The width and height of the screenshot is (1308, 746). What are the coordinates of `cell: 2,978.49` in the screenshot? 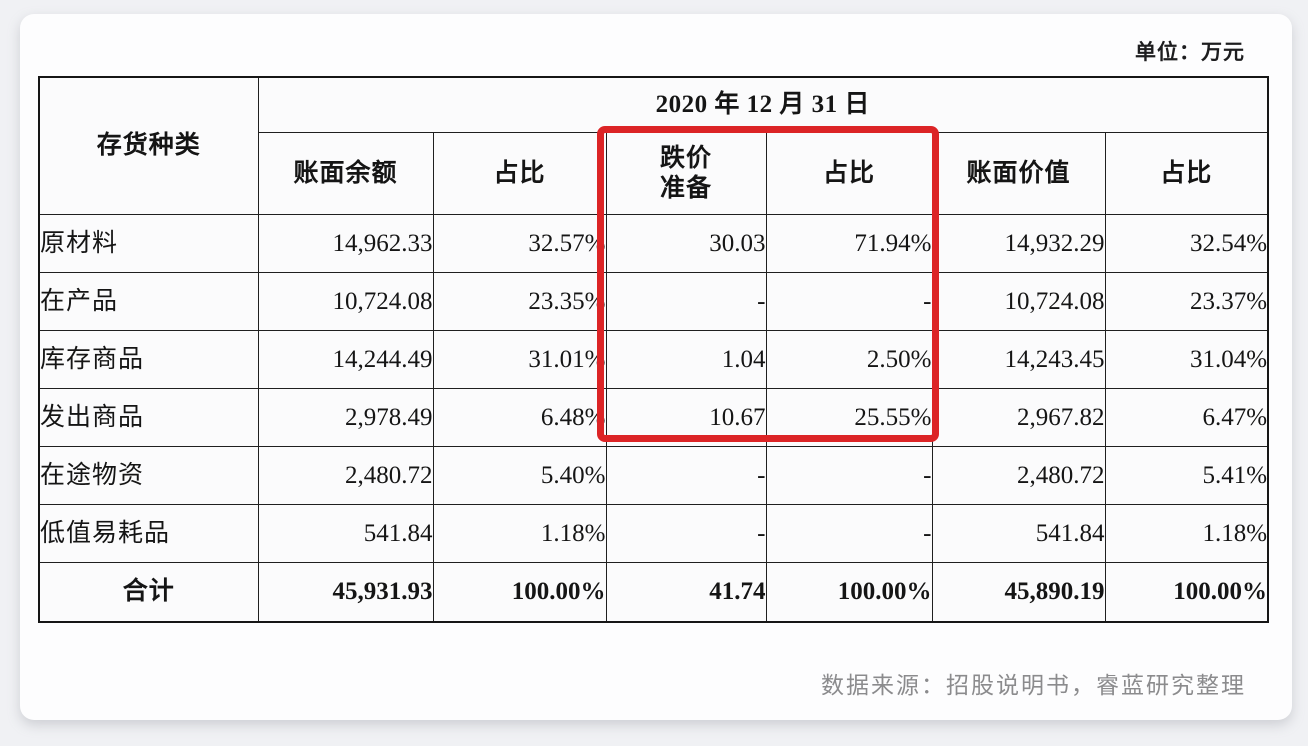 It's located at (345, 417).